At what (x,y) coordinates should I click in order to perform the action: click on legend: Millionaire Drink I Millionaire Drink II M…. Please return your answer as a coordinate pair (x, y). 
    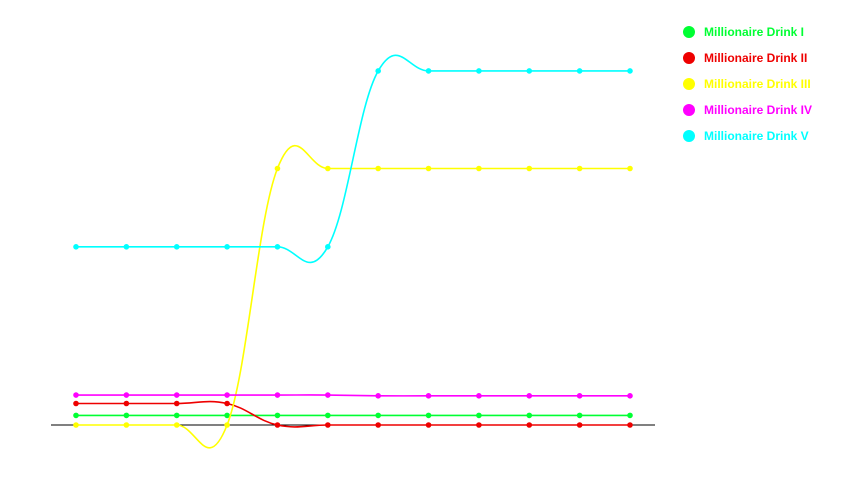
    Looking at the image, I should click on (747, 84).